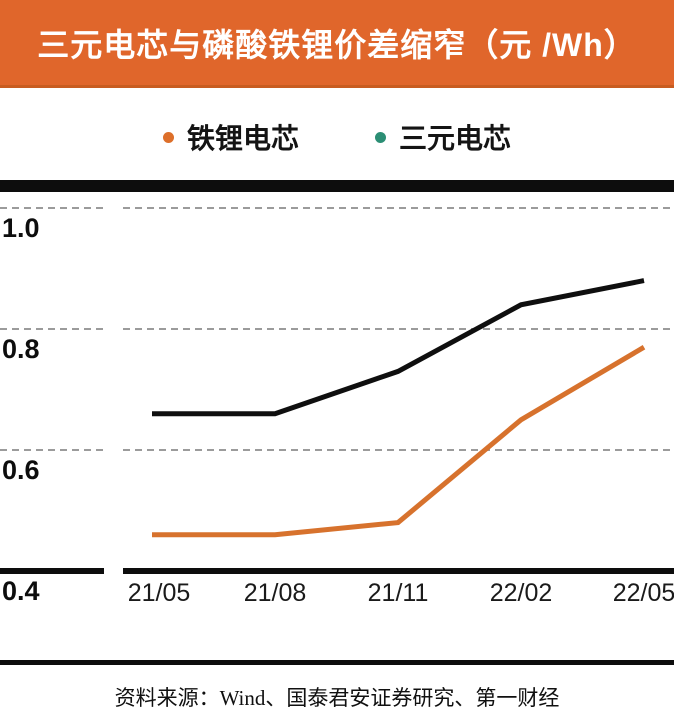 The width and height of the screenshot is (674, 714). I want to click on x-tick-label: 21/11, so click(398, 593).